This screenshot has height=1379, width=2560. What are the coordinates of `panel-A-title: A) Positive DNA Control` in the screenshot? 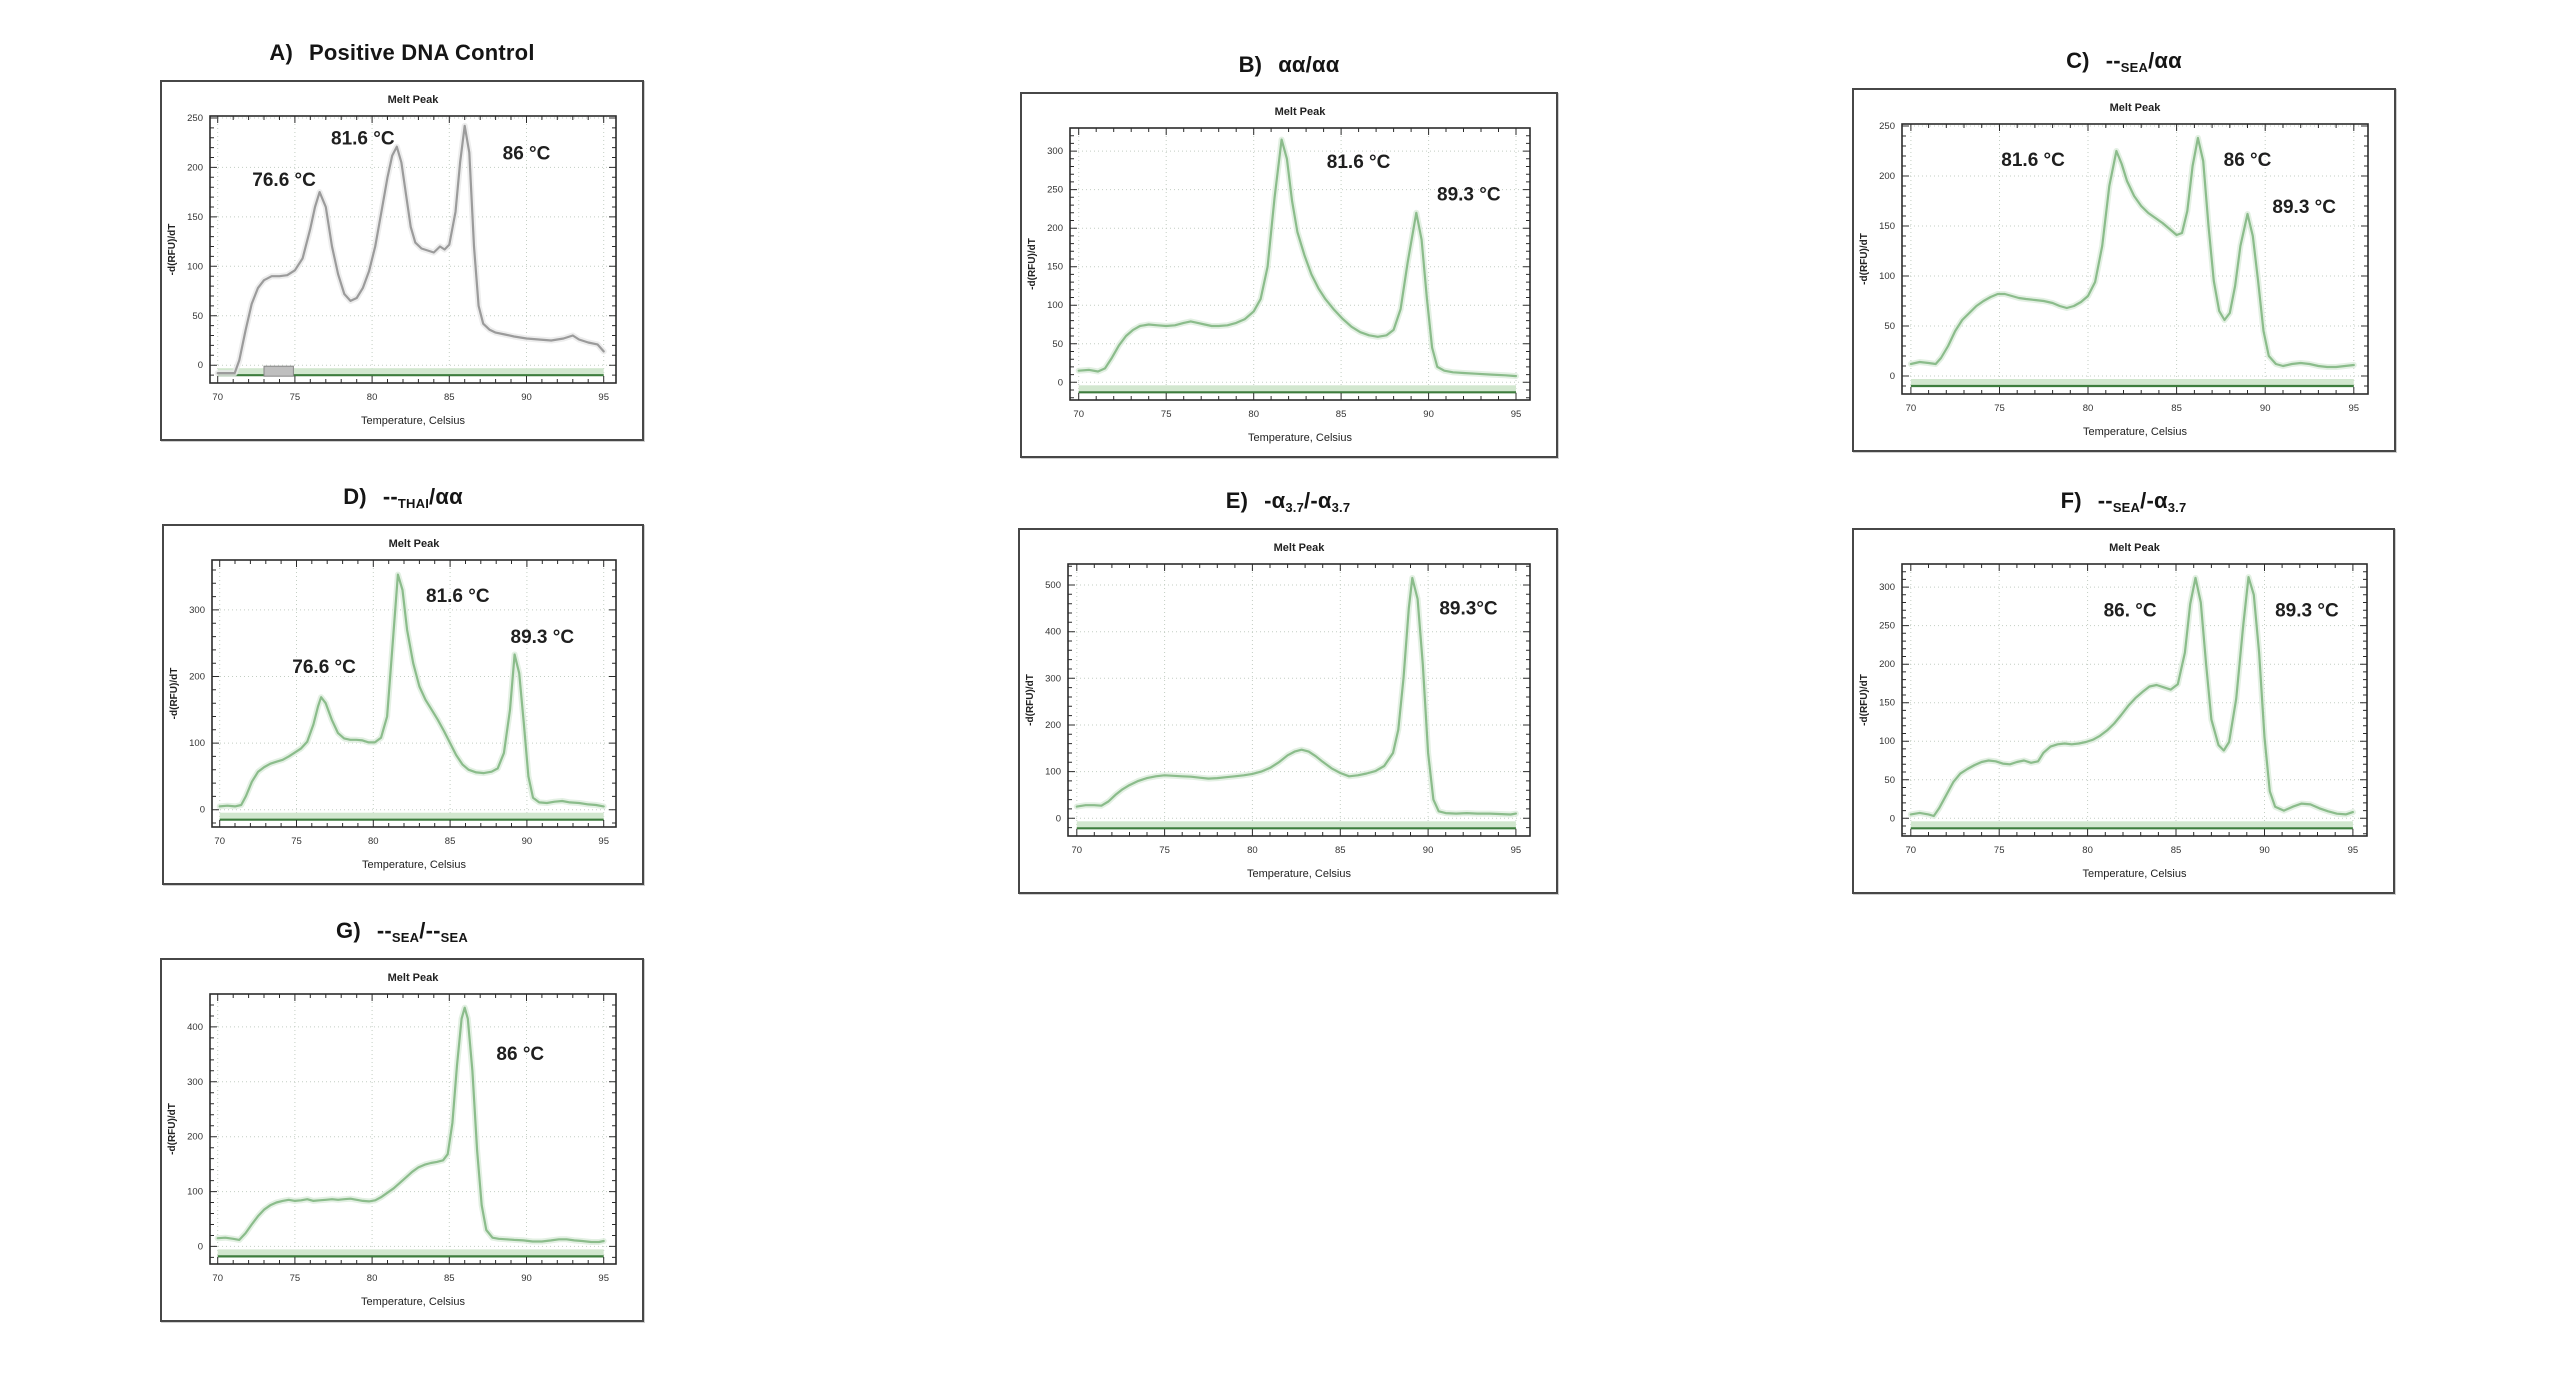 It's located at (402, 50).